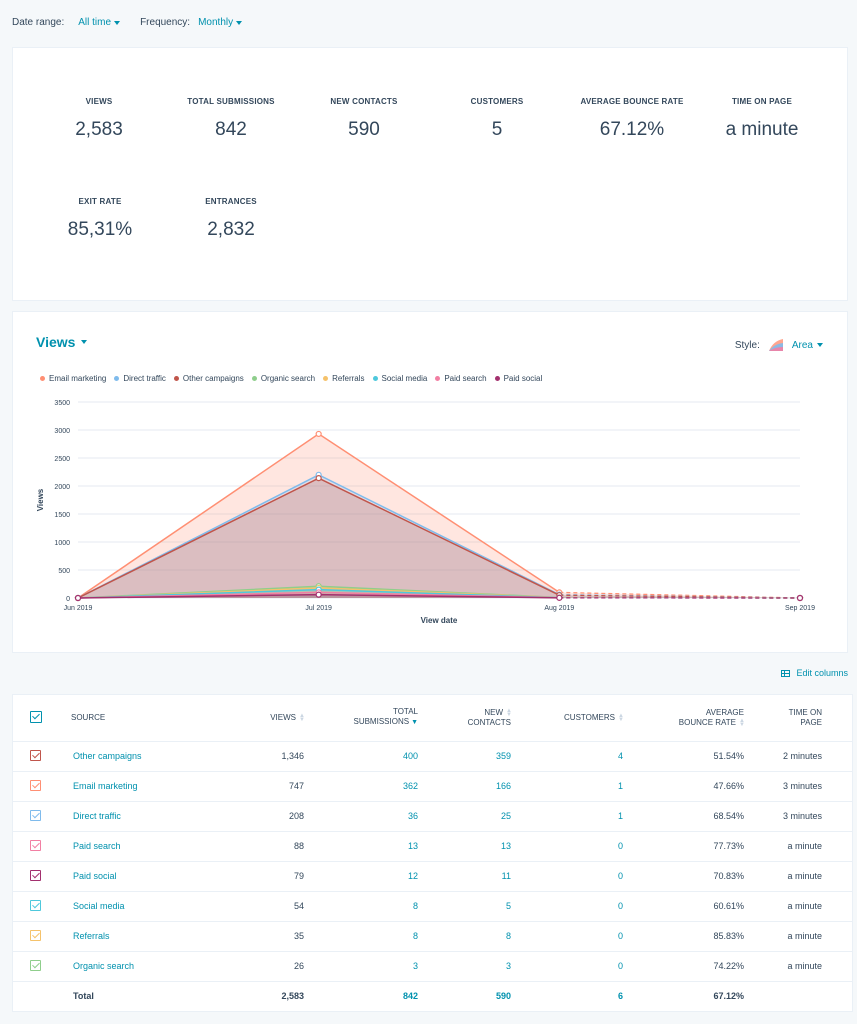  I want to click on total-label: Total, so click(148, 995).